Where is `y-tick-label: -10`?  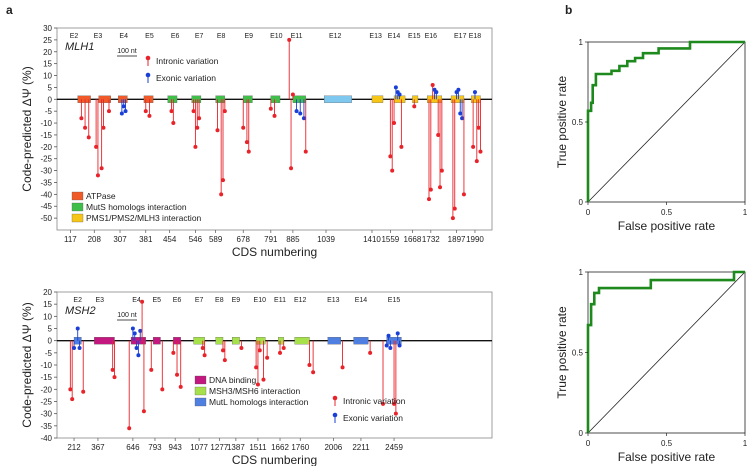 y-tick-label: -10 is located at coordinates (46, 123).